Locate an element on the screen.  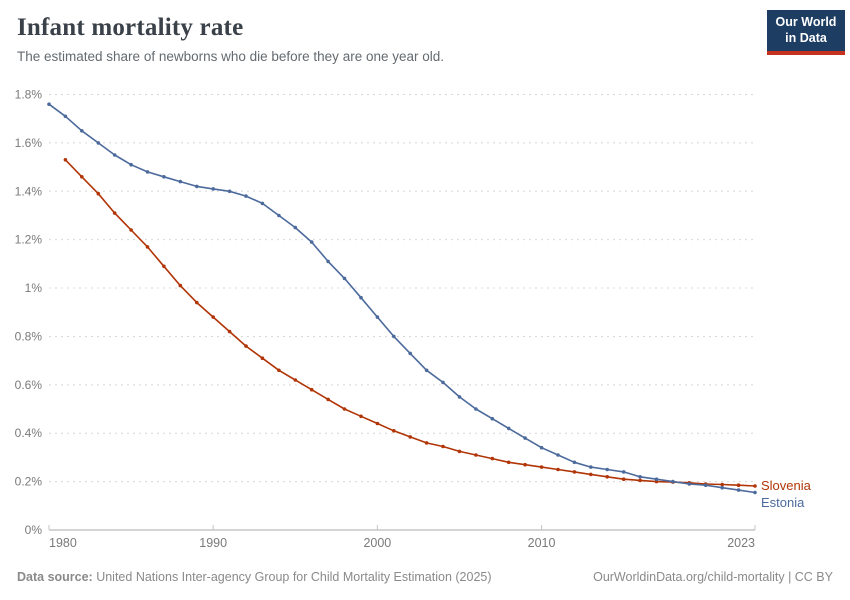
series-end-label-slovenia: Slovenia is located at coordinates (786, 485).